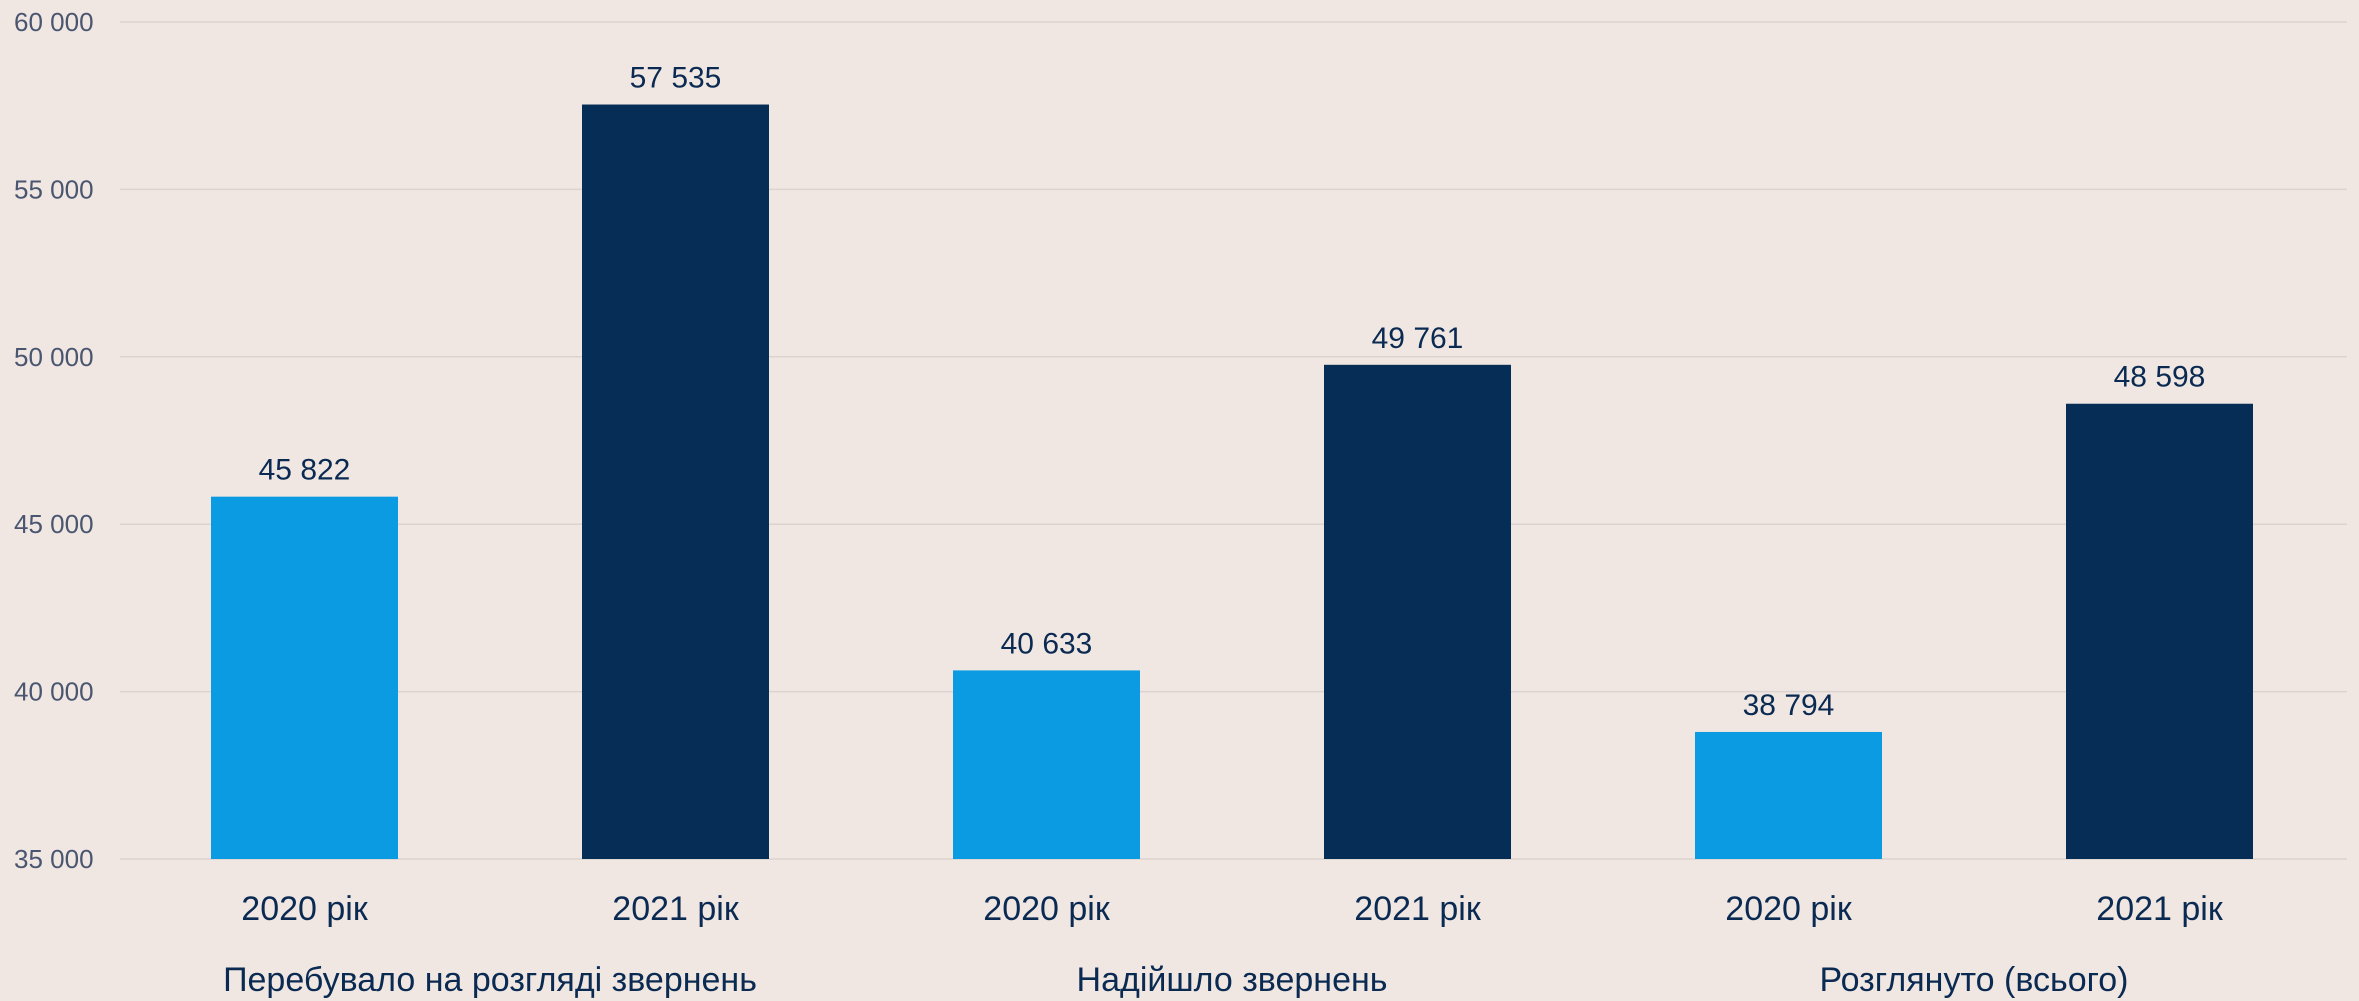 The width and height of the screenshot is (2359, 1001). I want to click on y-tick-label: 35 000, so click(54, 859).